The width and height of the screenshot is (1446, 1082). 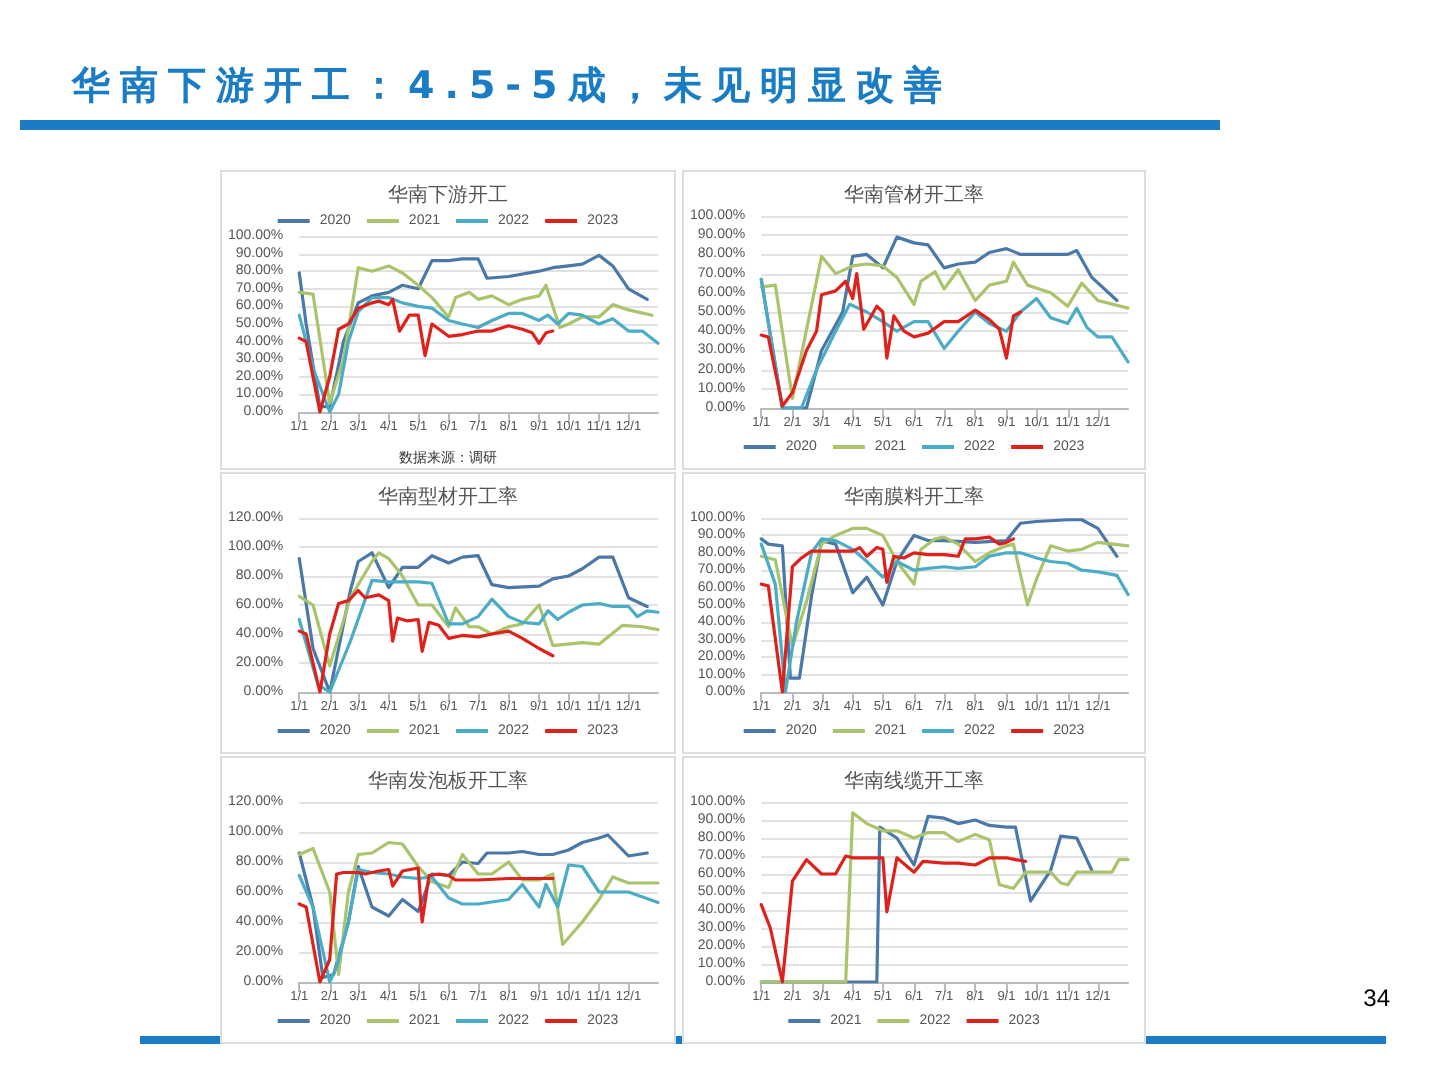 What do you see at coordinates (914, 497) in the screenshot?
I see `chart-title: 华南膜料开工率` at bounding box center [914, 497].